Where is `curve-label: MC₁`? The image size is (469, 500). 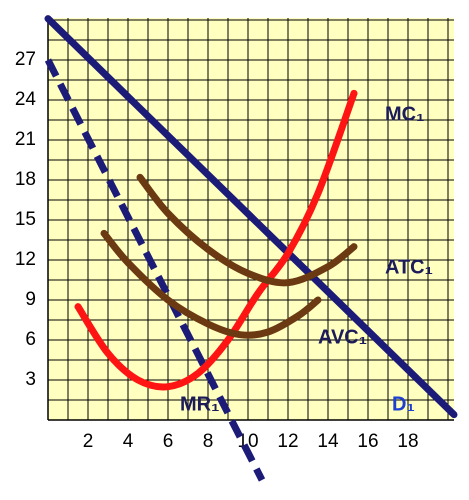 curve-label: MC₁ is located at coordinates (404, 114).